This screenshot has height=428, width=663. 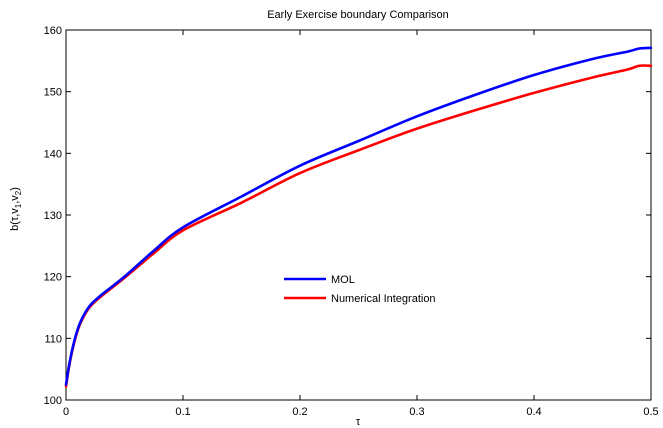 What do you see at coordinates (53, 339) in the screenshot?
I see `y-tick-label: 110` at bounding box center [53, 339].